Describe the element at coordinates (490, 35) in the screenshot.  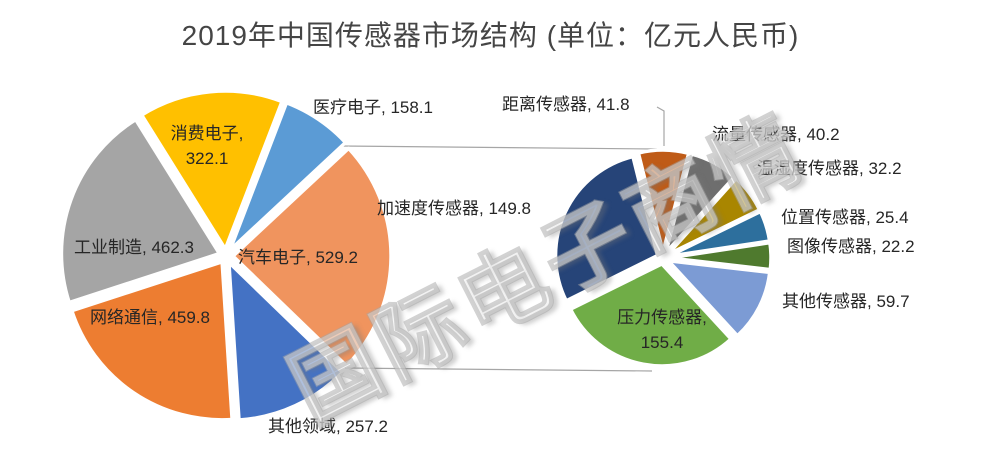
I see `chart-title: 2019年中国传感器市场结构 (单位：亿元人民币)` at that location.